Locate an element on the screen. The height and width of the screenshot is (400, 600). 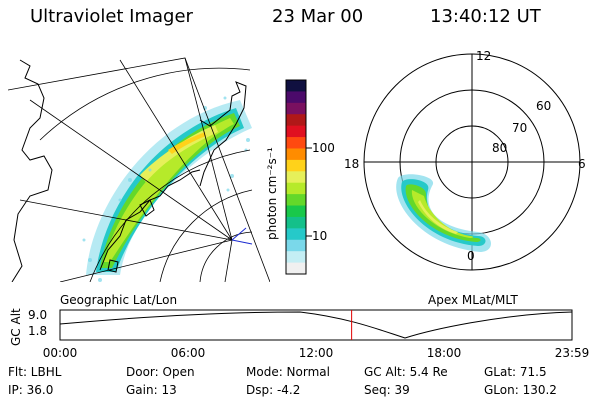
lat-circle-outer is located at coordinates (145, 104).